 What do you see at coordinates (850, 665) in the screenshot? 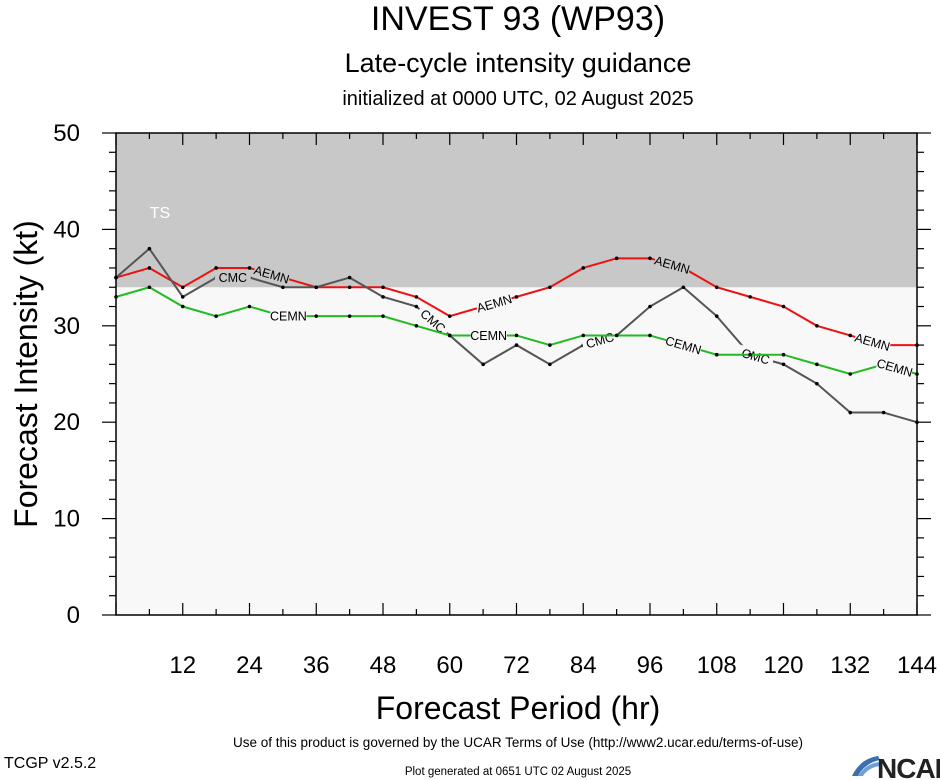
I see `x-tick-label-132: 132` at bounding box center [850, 665].